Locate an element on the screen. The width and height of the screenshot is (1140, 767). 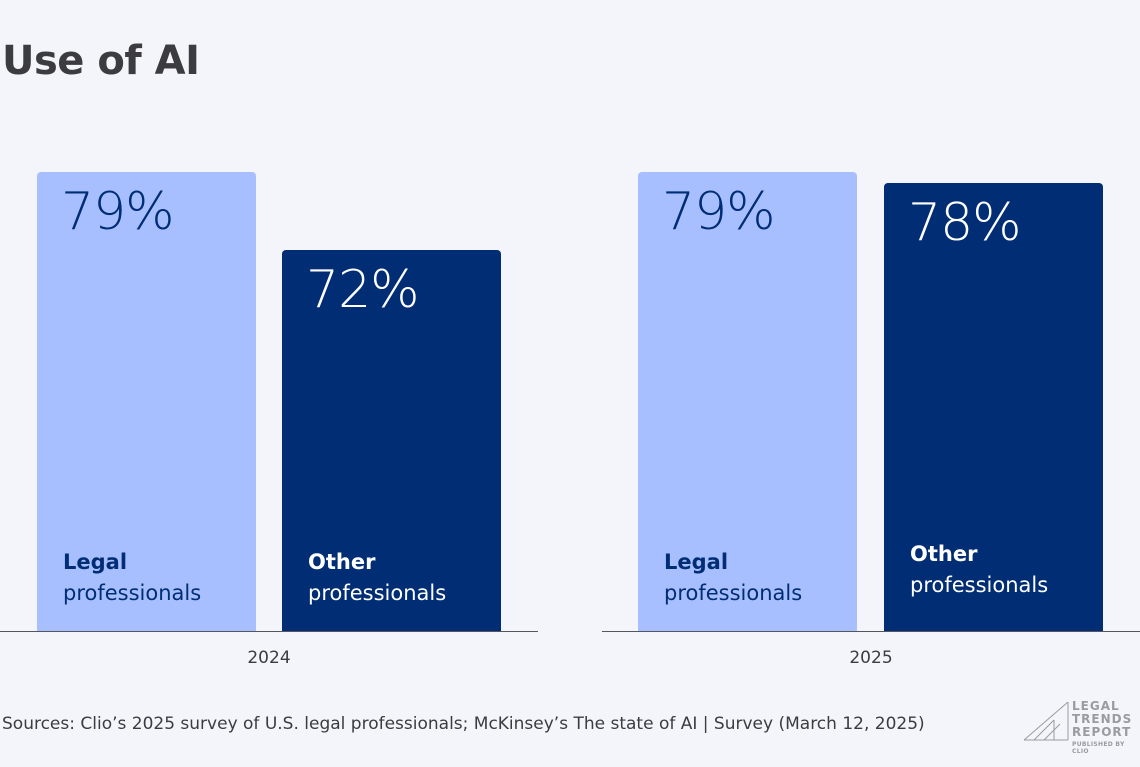
x-tick-label: 2025 is located at coordinates (871, 658).